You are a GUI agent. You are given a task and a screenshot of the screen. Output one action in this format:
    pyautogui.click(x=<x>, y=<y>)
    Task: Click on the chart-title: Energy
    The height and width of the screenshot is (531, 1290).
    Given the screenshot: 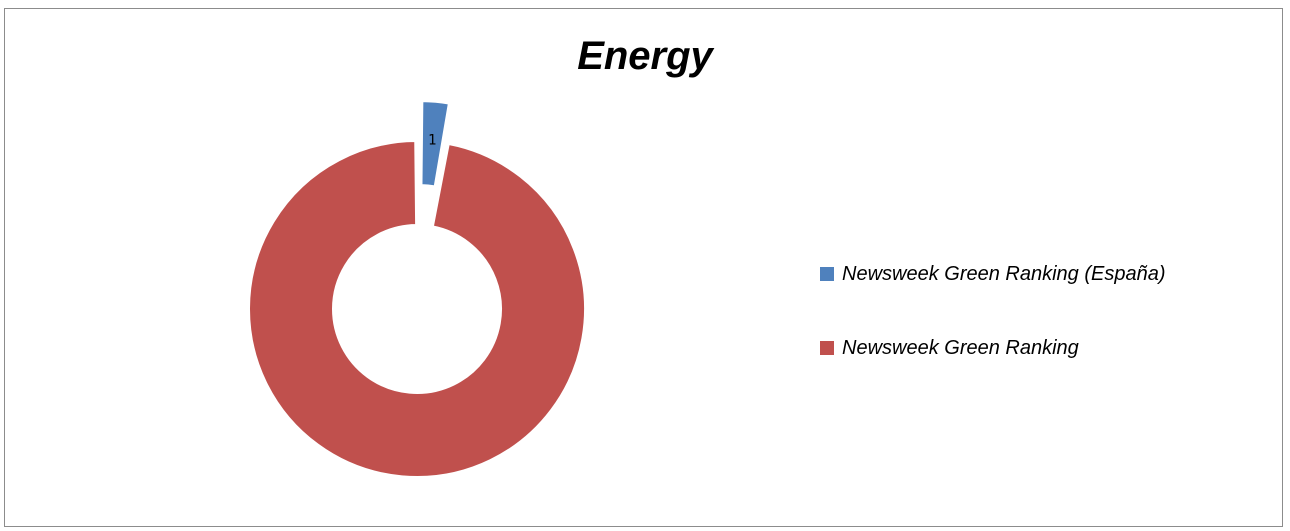 What is the action you would take?
    pyautogui.click(x=645, y=56)
    